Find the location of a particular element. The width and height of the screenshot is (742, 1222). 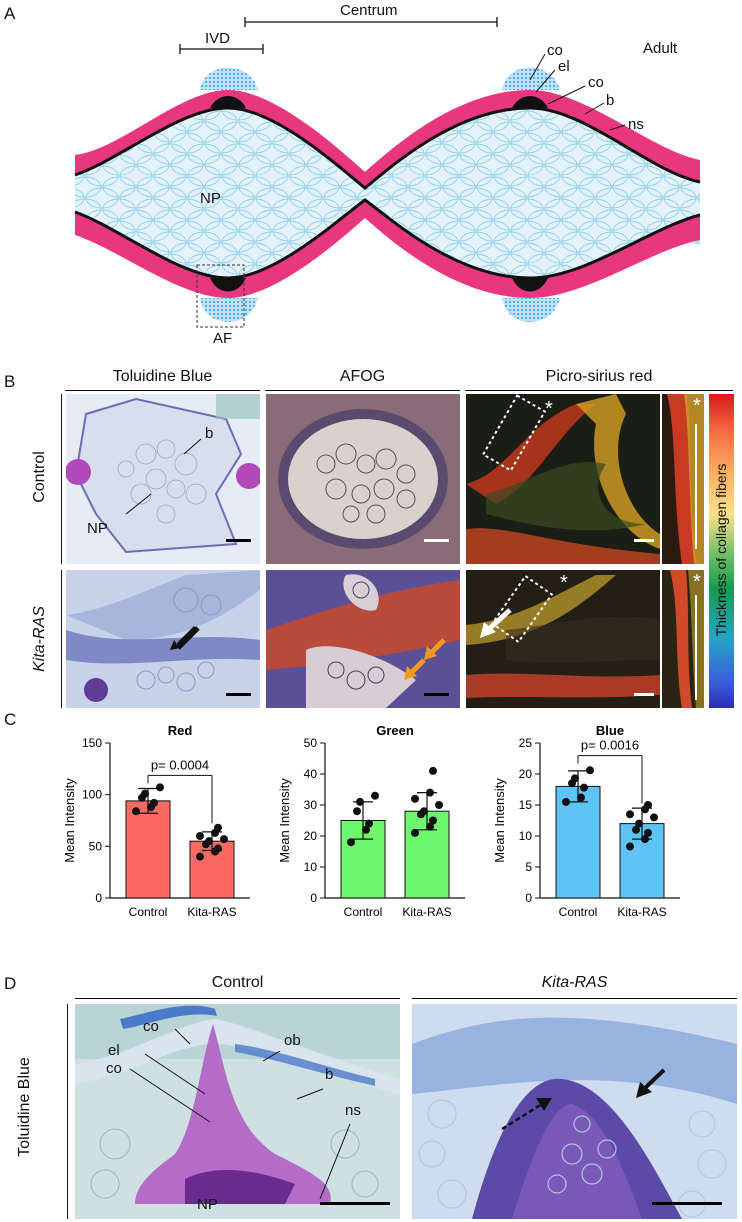

notochord-region is located at coordinates (387, 193).